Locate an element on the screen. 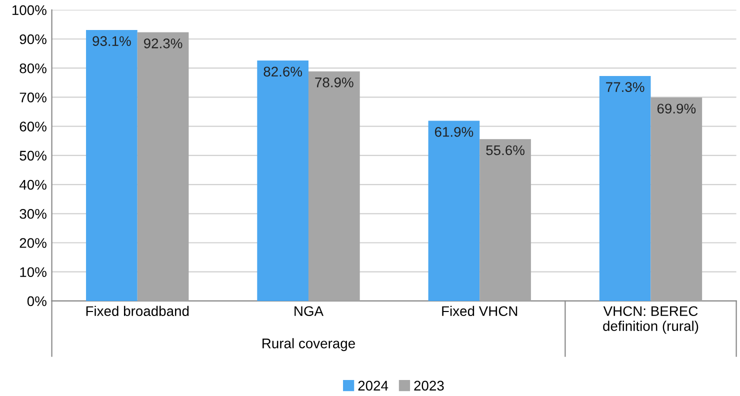 The height and width of the screenshot is (396, 740). y-tick-label: 80% is located at coordinates (33, 68).